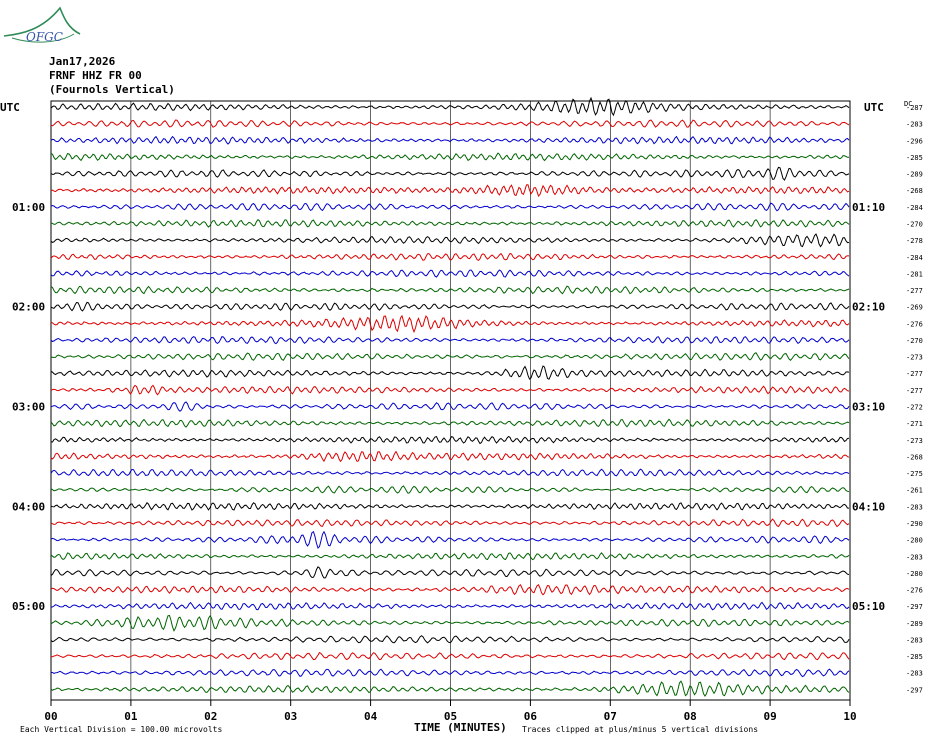  What do you see at coordinates (290, 716) in the screenshot?
I see `x-tick-label: 03` at bounding box center [290, 716].